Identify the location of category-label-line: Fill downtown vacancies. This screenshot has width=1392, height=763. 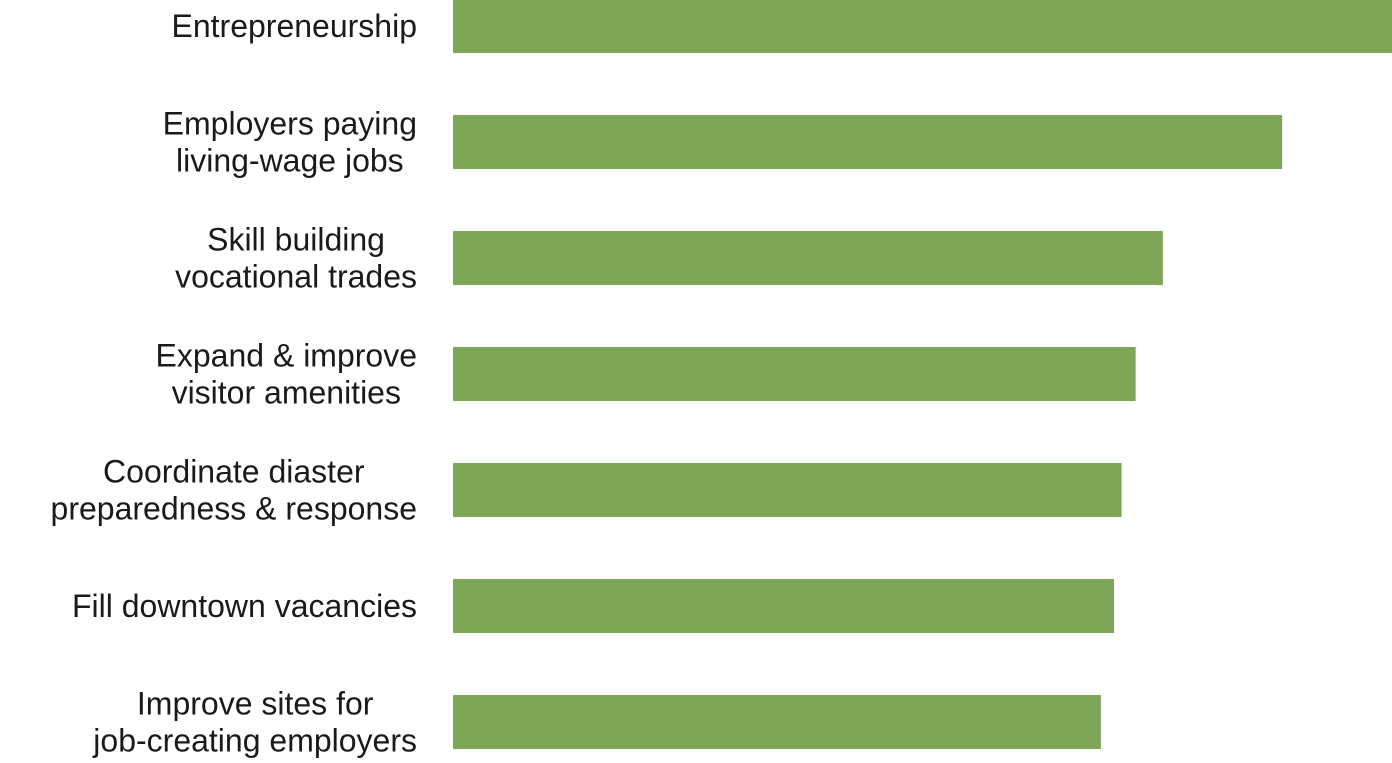
(244, 606).